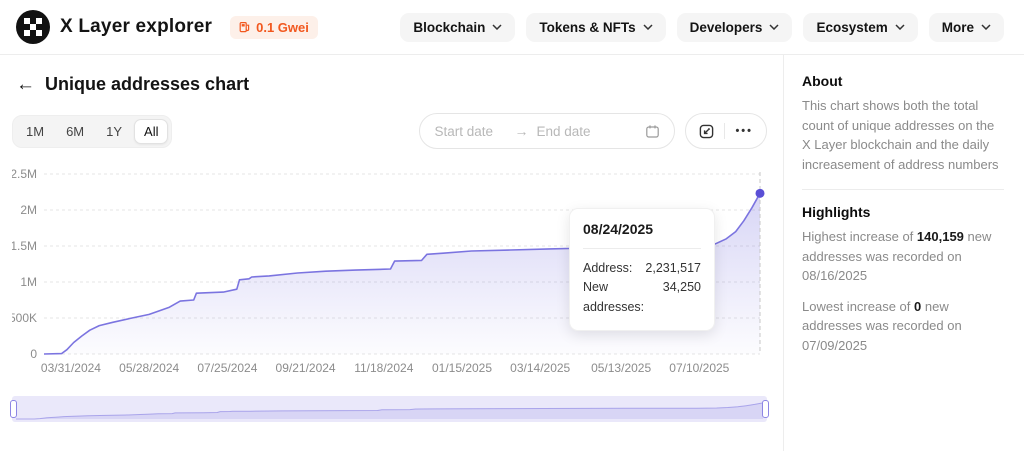  I want to click on calendar-icon, so click(652, 131).